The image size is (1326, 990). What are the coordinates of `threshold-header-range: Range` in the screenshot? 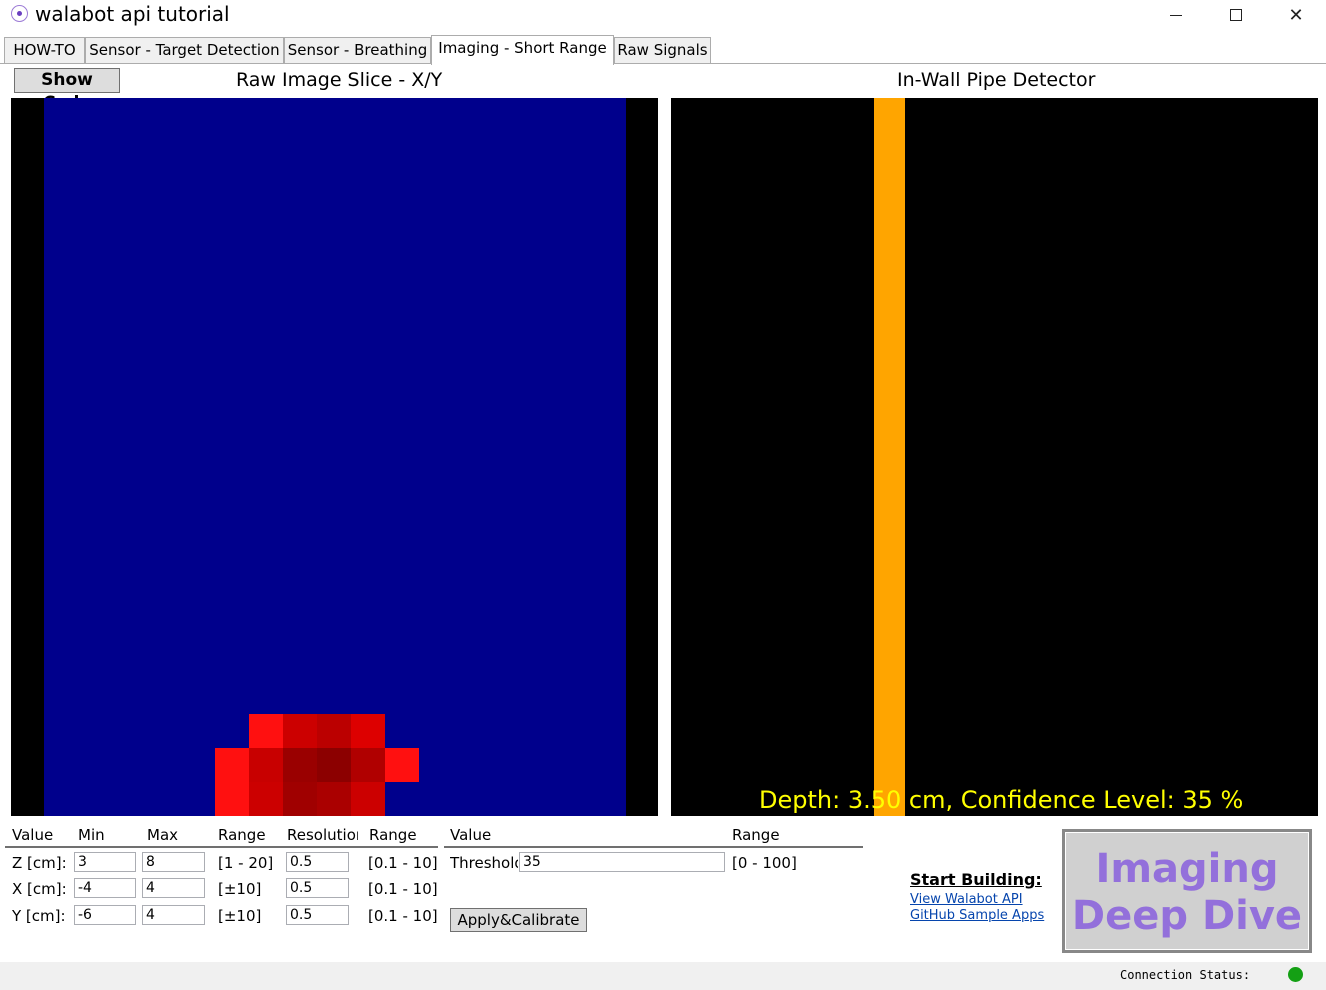 It's located at (756, 835).